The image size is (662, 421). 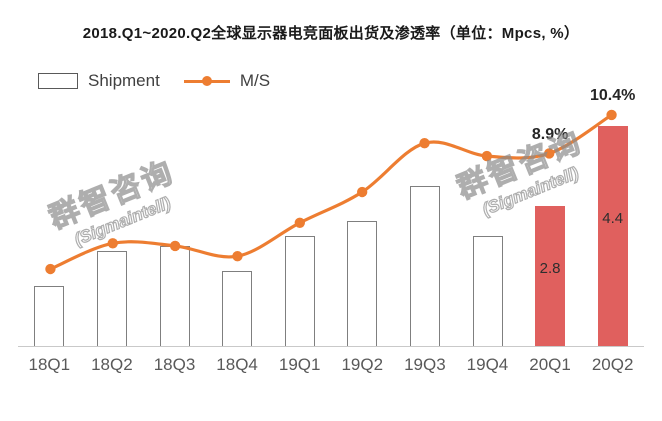 What do you see at coordinates (174, 364) in the screenshot?
I see `x-label-18Q3: 18Q3` at bounding box center [174, 364].